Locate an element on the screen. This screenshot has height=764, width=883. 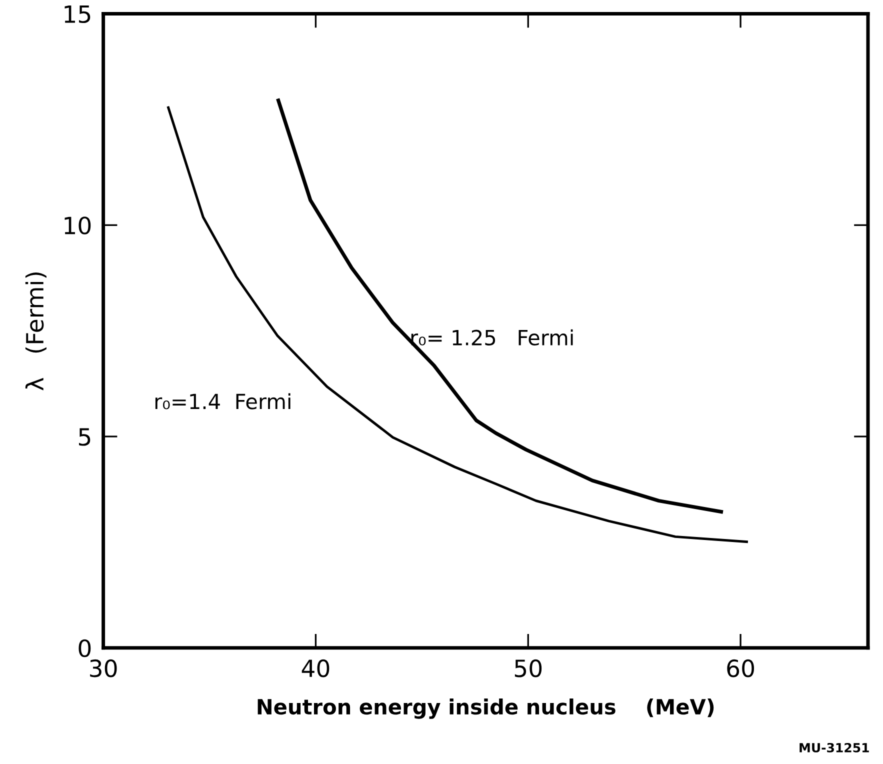
text: MU-31251 is located at coordinates (834, 747).